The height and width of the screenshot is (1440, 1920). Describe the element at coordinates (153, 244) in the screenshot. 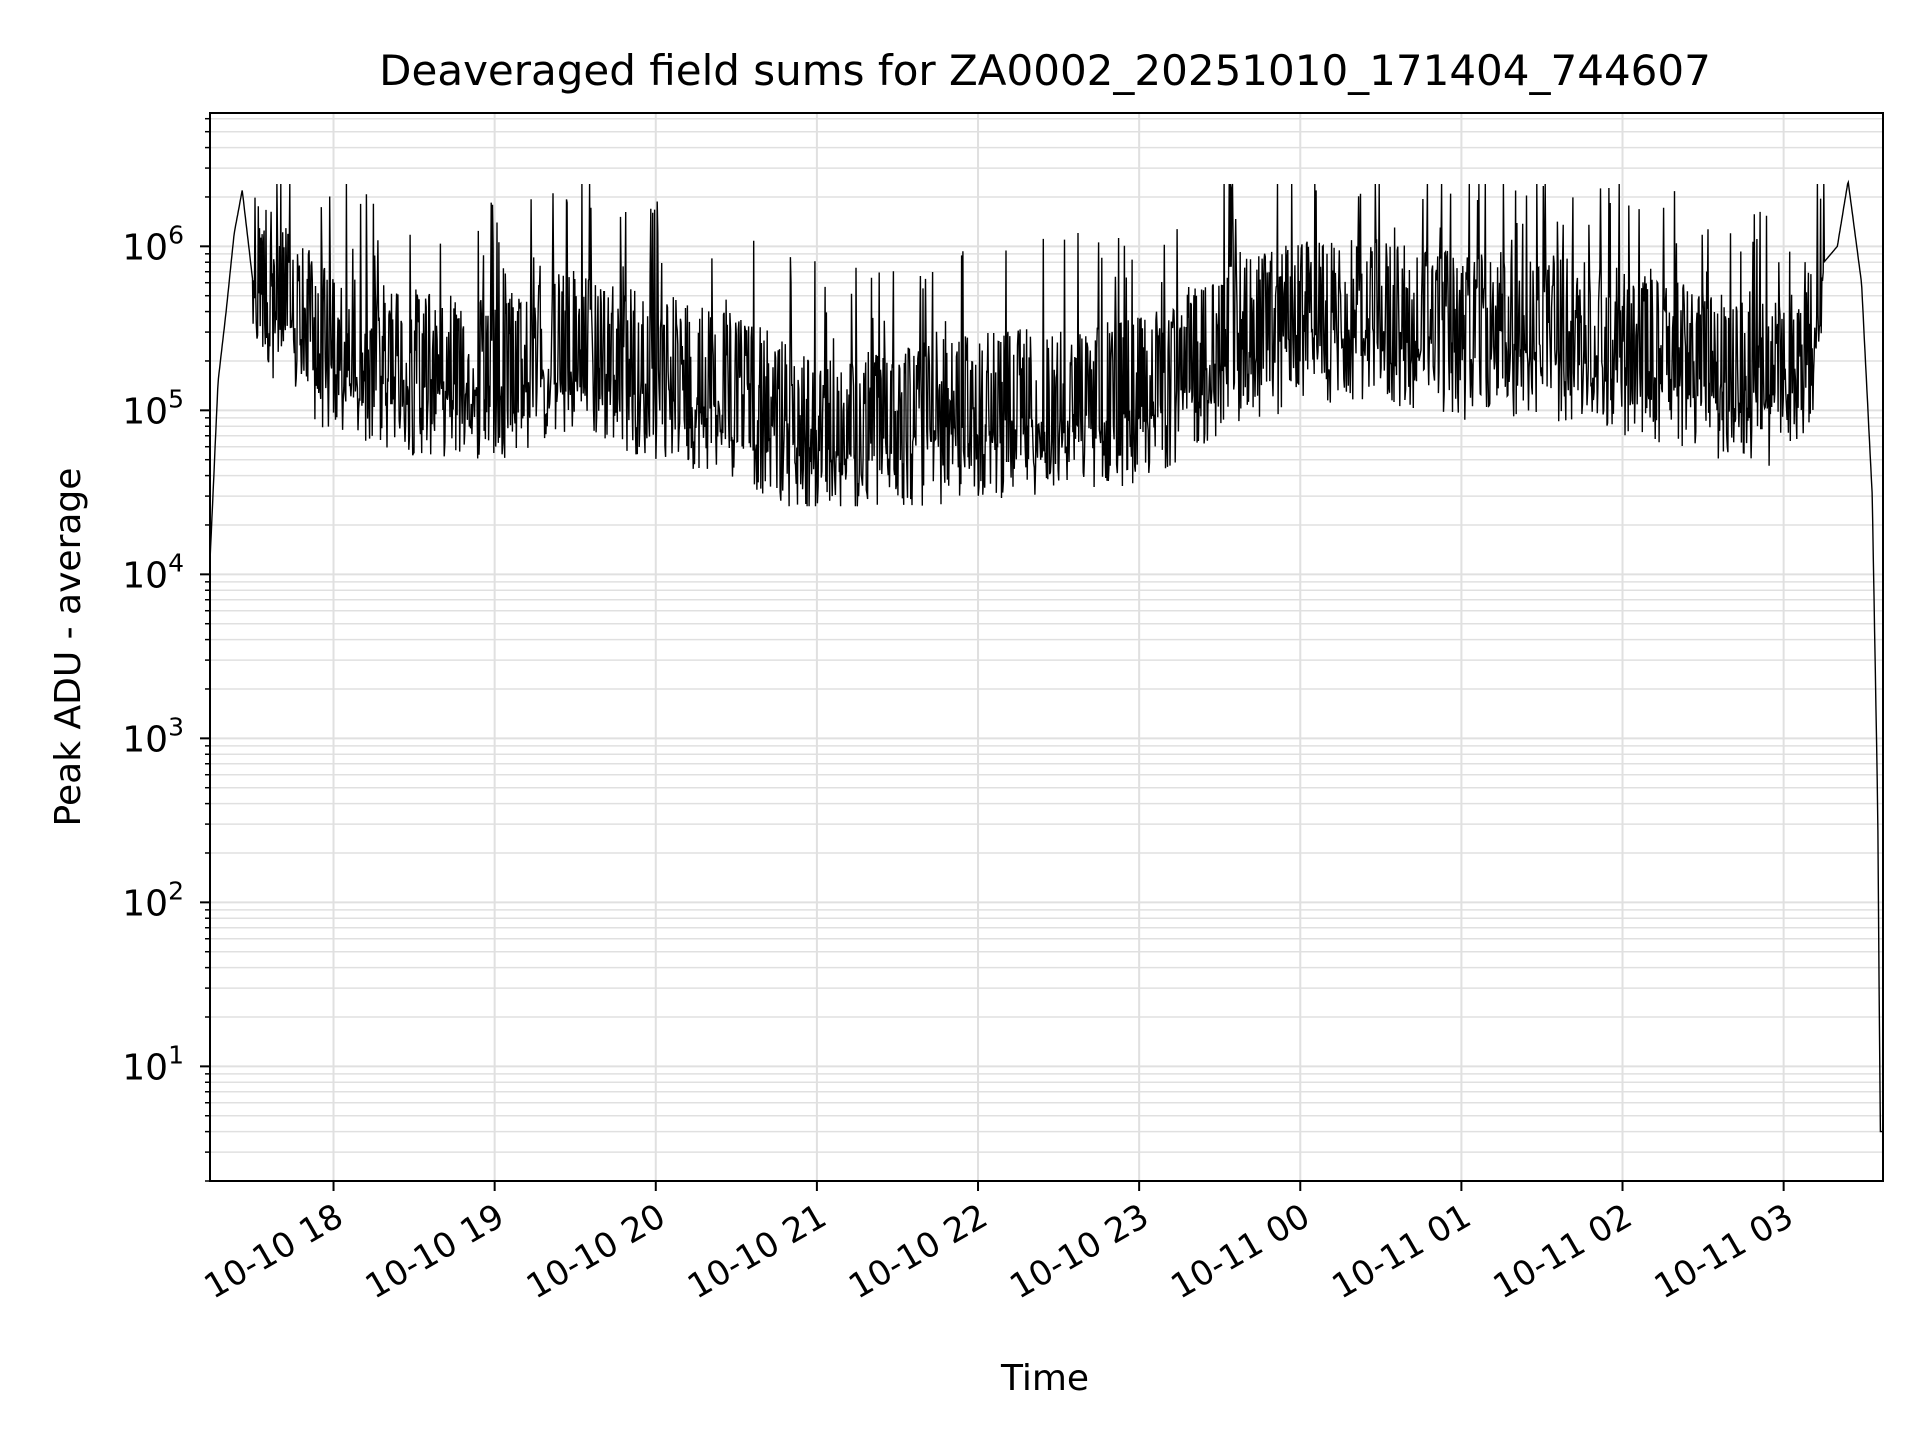

I see `y-tick-label: 10⁶` at that location.